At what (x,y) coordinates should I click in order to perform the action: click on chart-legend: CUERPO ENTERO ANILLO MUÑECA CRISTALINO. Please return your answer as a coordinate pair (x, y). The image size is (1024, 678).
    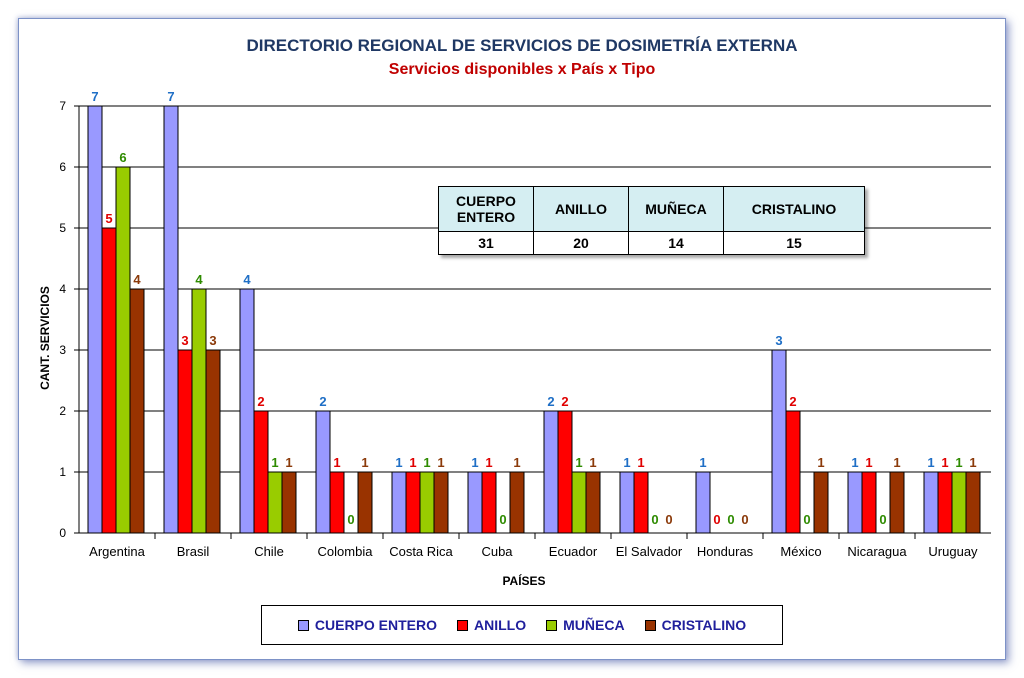
    Looking at the image, I should click on (522, 625).